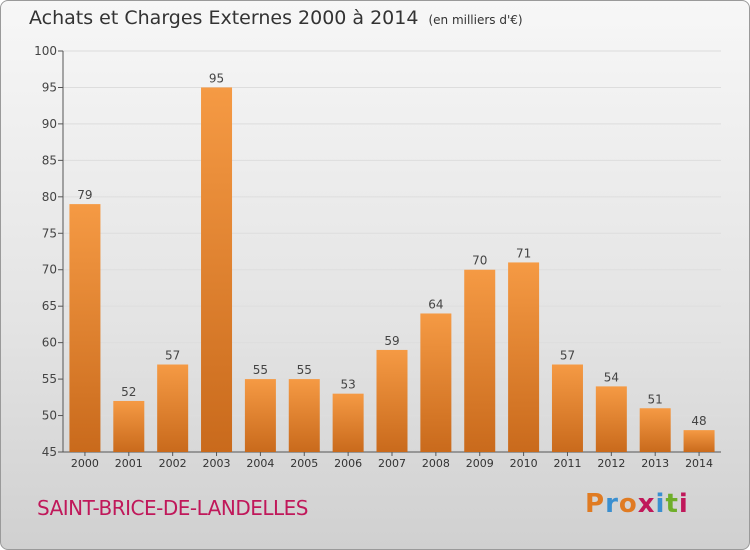  What do you see at coordinates (698, 421) in the screenshot?
I see `value-label: 48` at bounding box center [698, 421].